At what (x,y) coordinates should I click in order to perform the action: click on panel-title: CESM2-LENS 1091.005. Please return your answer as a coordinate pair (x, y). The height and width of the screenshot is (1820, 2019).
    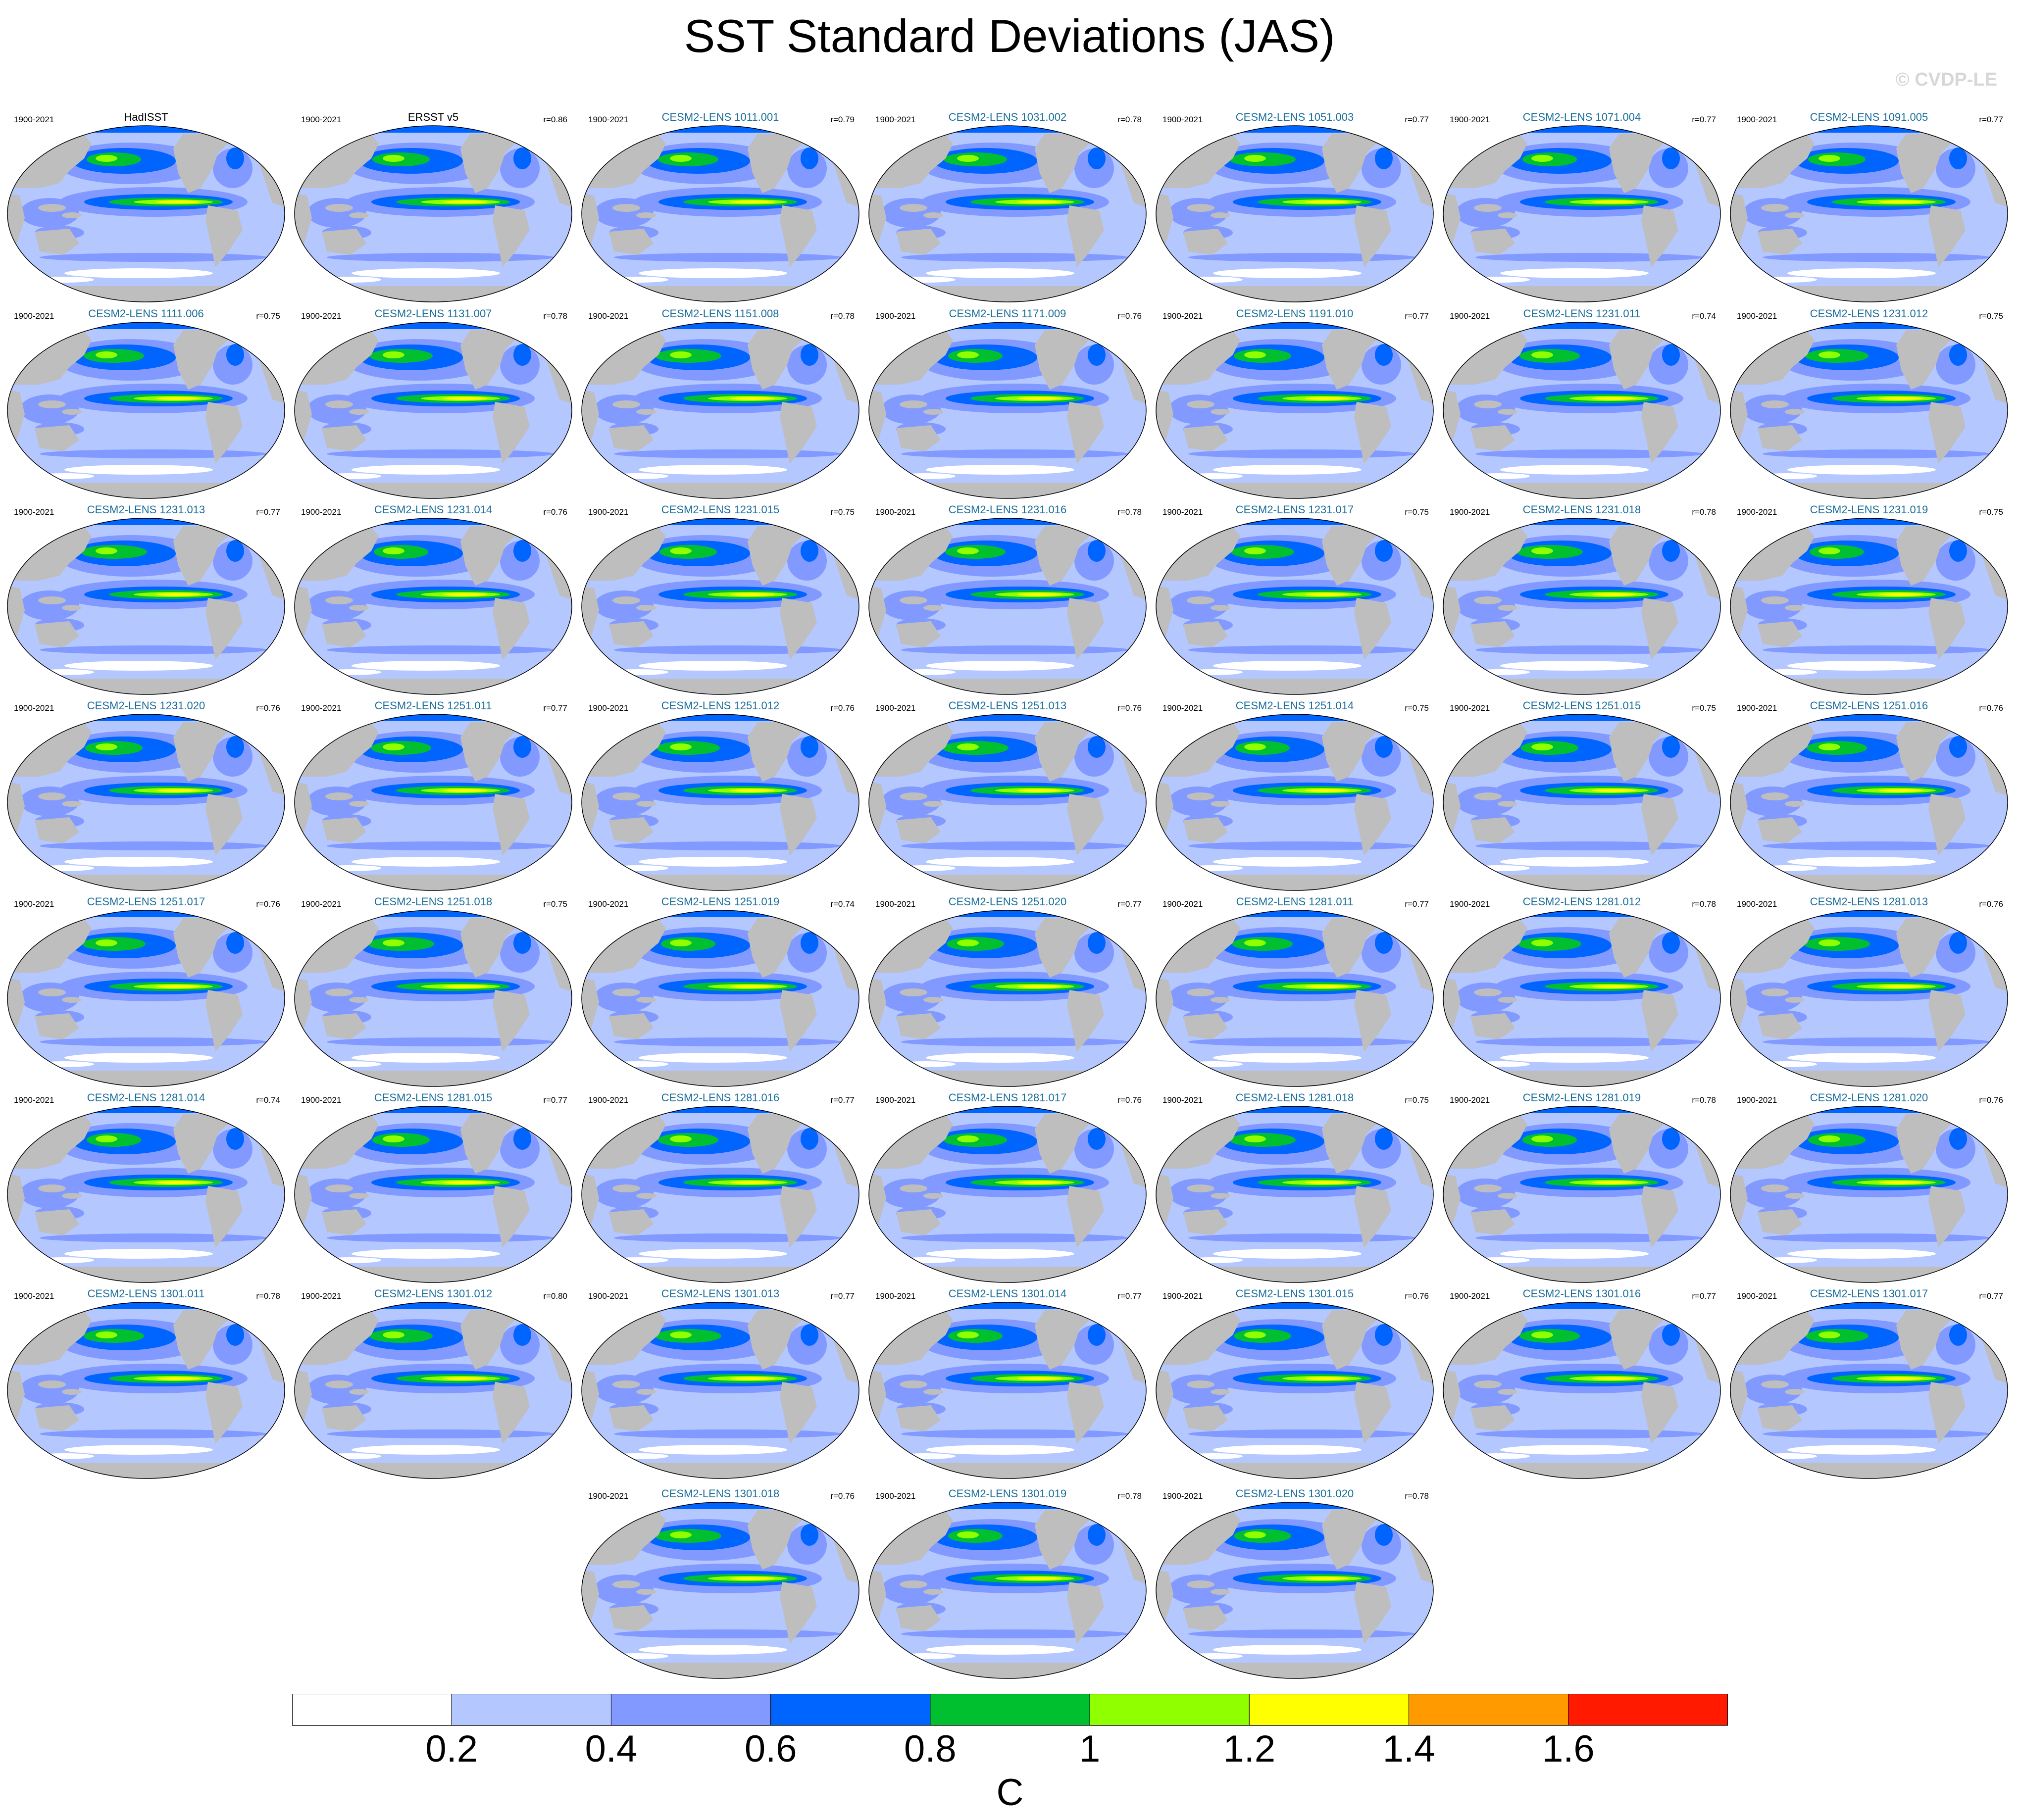
    Looking at the image, I should click on (1869, 117).